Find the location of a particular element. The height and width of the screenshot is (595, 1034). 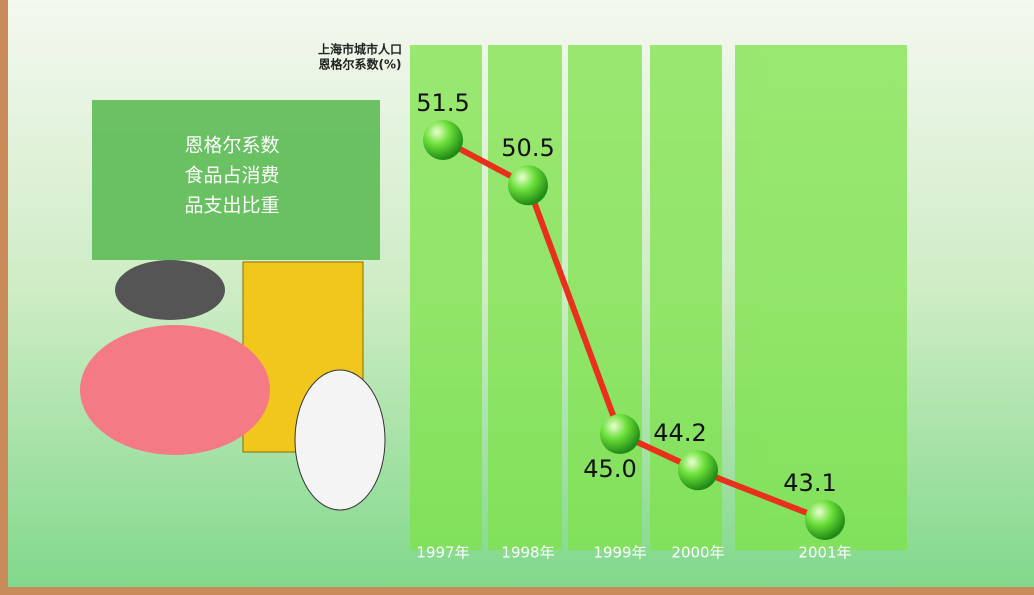

value-label: 43.1 is located at coordinates (809, 483).